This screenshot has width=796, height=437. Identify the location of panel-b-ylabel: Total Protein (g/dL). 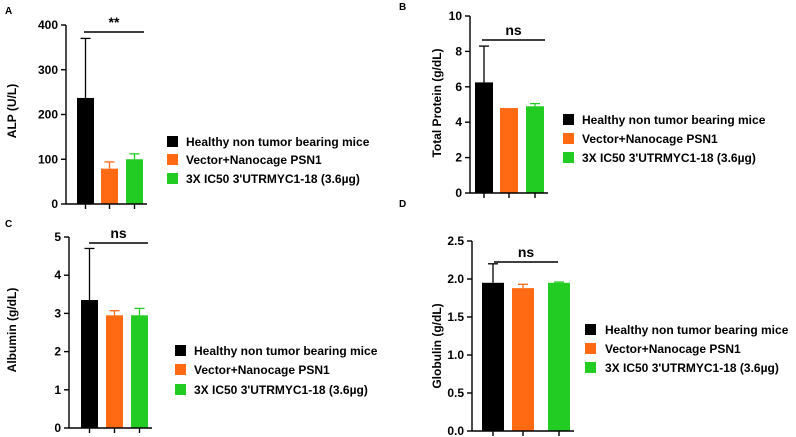
(437, 102).